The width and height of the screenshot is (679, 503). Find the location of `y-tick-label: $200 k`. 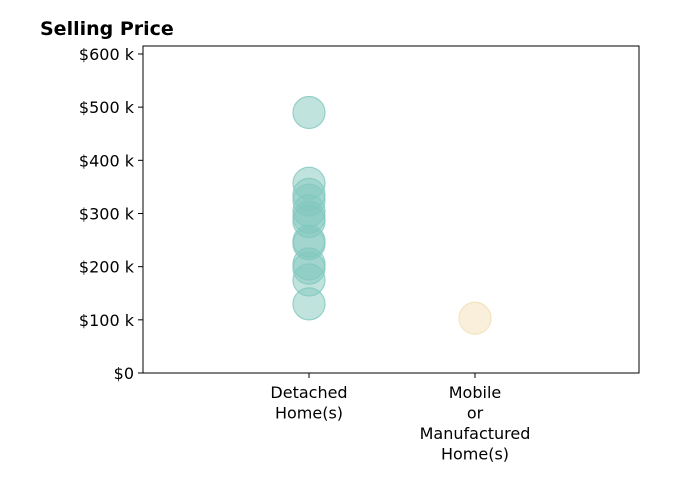

y-tick-label: $200 k is located at coordinates (107, 267).